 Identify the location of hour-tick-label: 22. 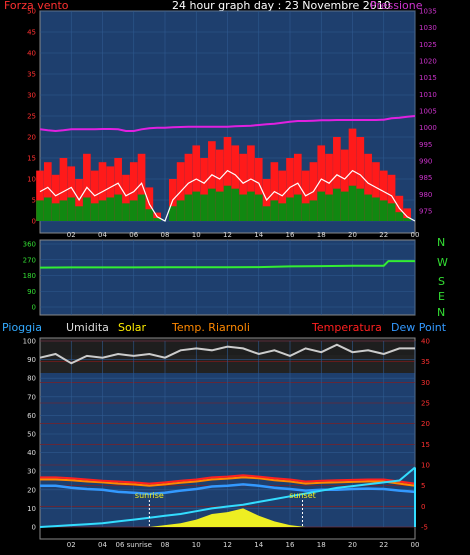
(383, 545).